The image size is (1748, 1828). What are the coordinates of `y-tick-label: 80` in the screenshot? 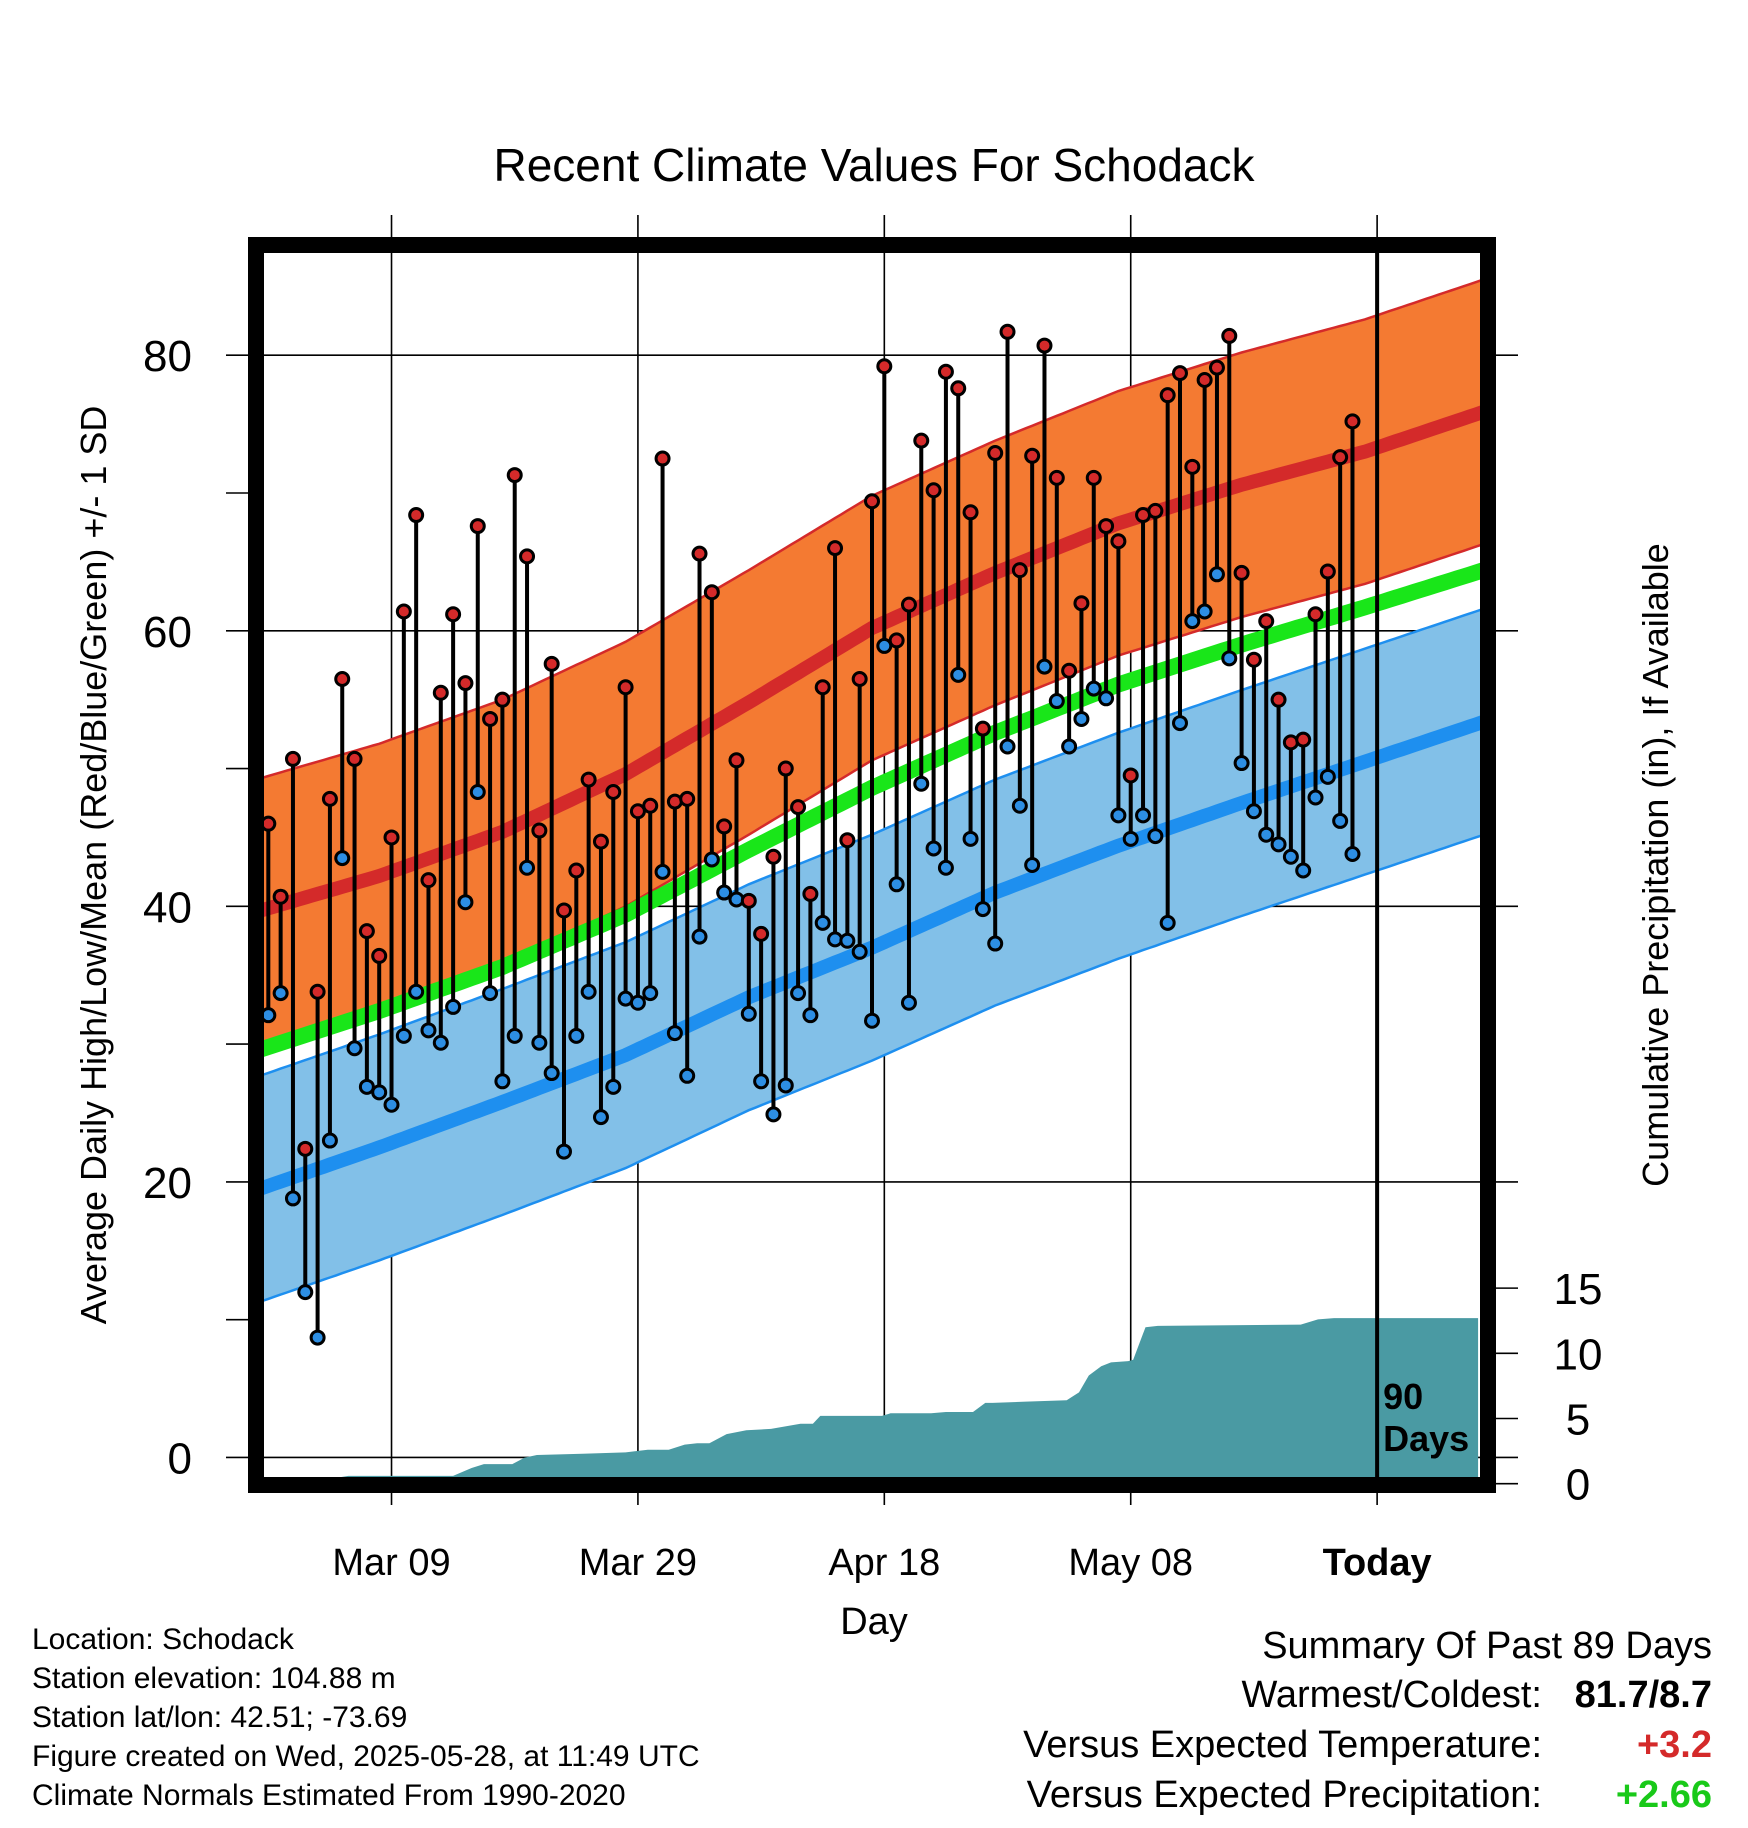 It's located at (167, 356).